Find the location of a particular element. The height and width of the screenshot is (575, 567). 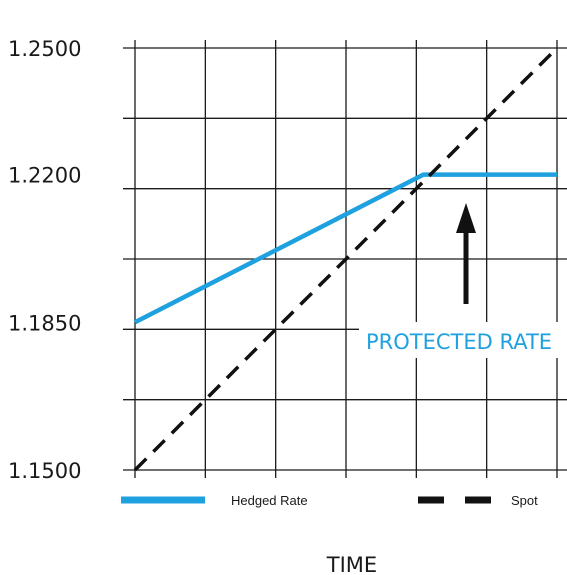

legend: Hedged Rate Spot is located at coordinates (329, 500).